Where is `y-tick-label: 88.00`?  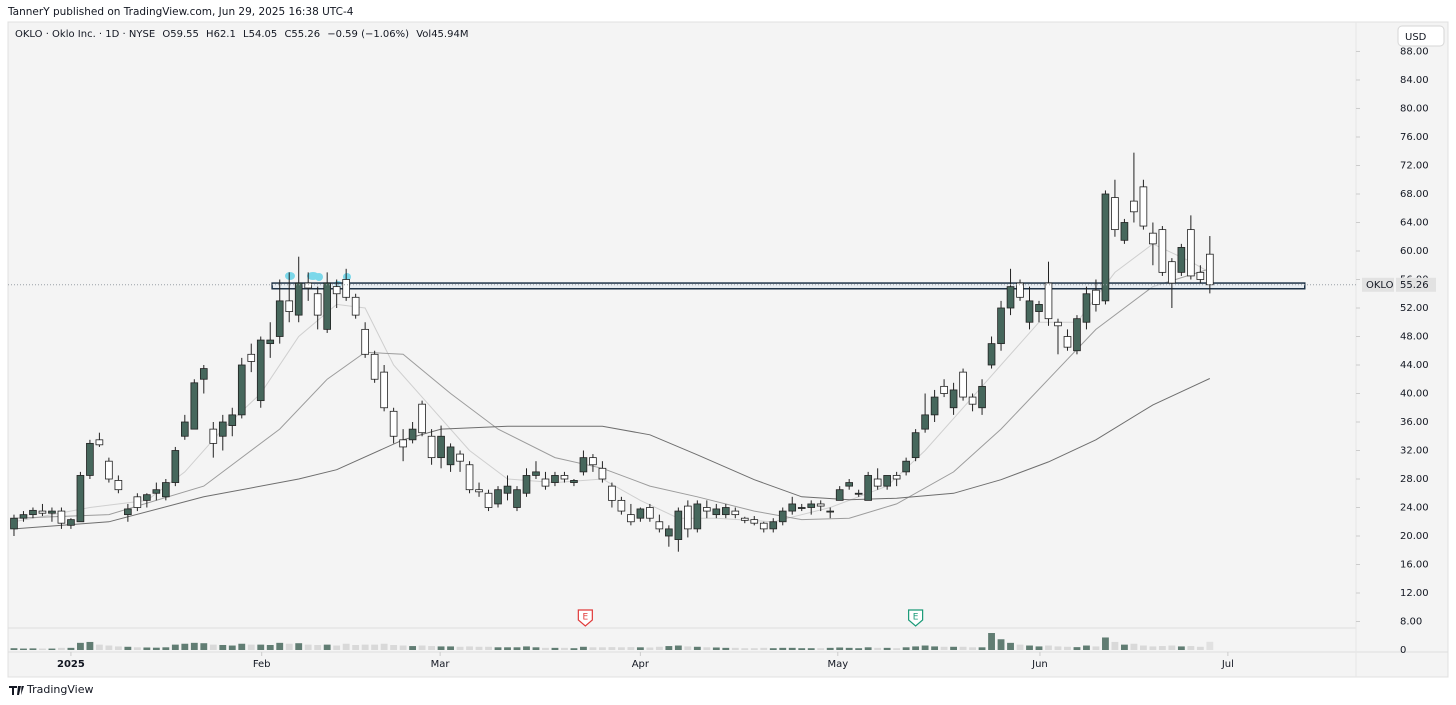
y-tick-label: 88.00 is located at coordinates (1414, 51).